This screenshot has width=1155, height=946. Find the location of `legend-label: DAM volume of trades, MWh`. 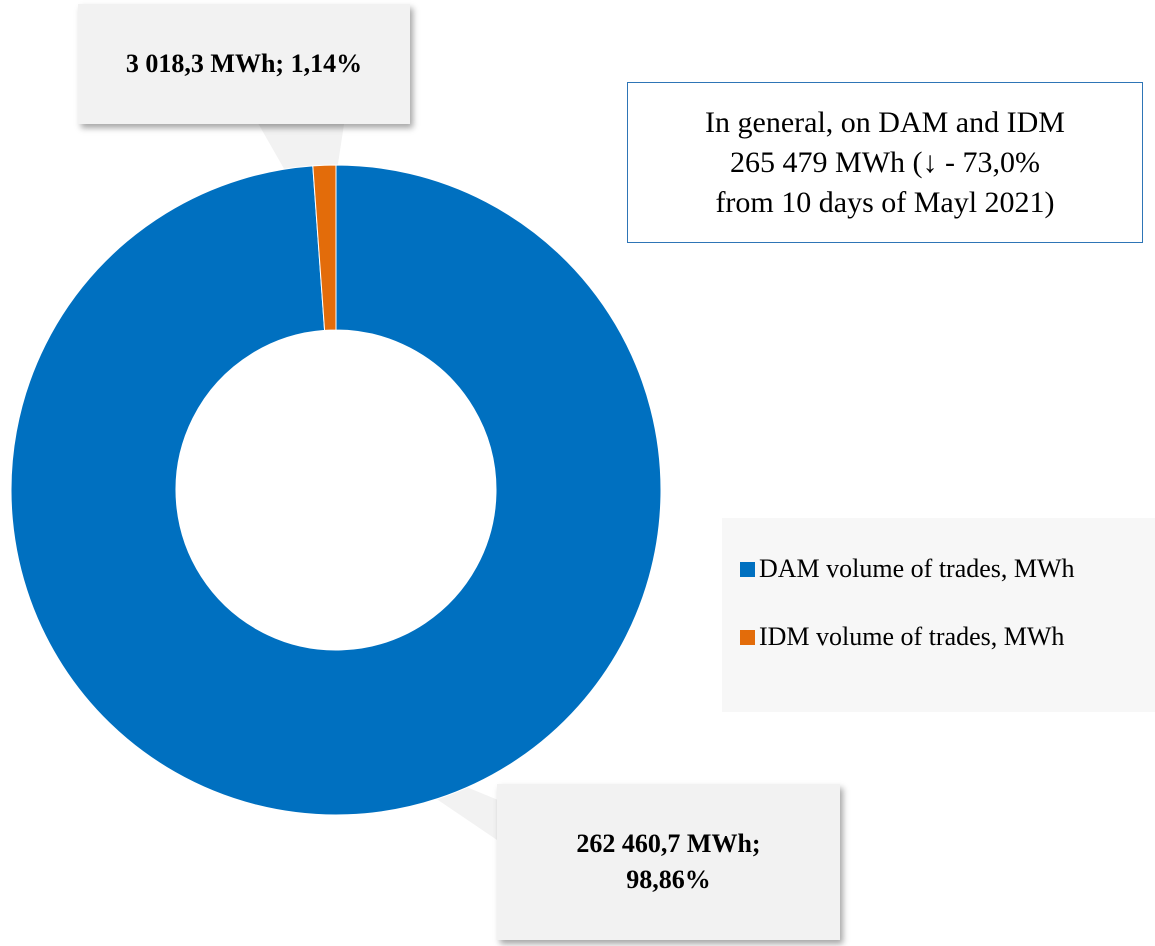

legend-label: DAM volume of trades, MWh is located at coordinates (917, 568).